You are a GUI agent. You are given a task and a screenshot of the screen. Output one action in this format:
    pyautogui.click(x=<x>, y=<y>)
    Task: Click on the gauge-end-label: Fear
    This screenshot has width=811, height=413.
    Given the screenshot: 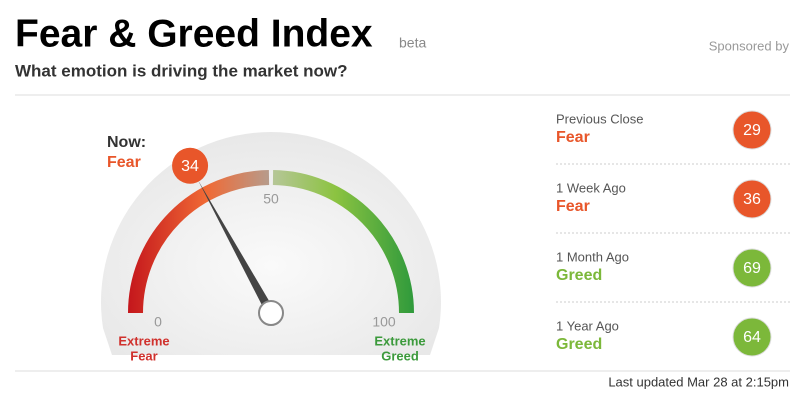 What is the action you would take?
    pyautogui.click(x=143, y=355)
    